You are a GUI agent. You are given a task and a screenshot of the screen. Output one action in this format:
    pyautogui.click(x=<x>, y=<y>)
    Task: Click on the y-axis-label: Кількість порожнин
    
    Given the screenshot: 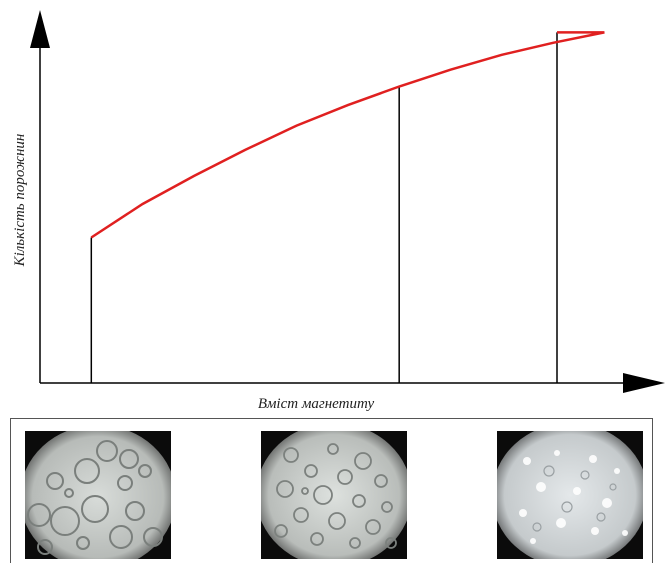 What is the action you would take?
    pyautogui.click(x=20, y=201)
    